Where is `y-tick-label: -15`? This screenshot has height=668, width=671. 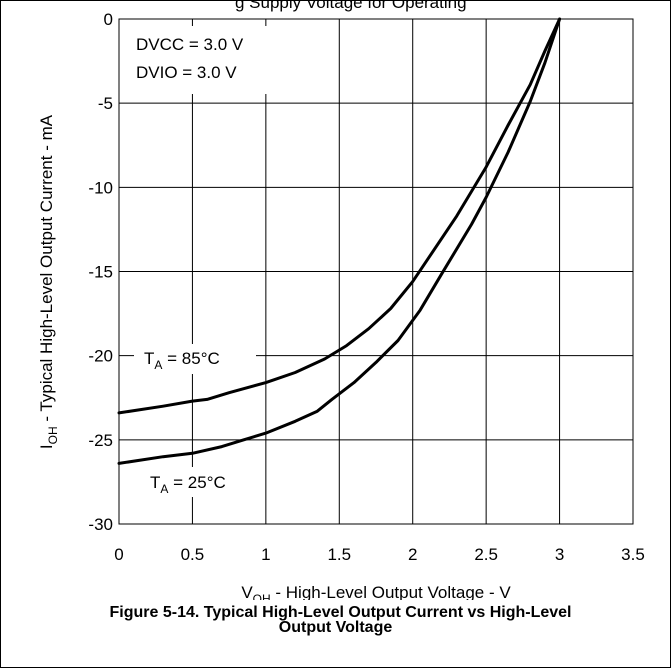 y-tick-label: -15 is located at coordinates (100, 272).